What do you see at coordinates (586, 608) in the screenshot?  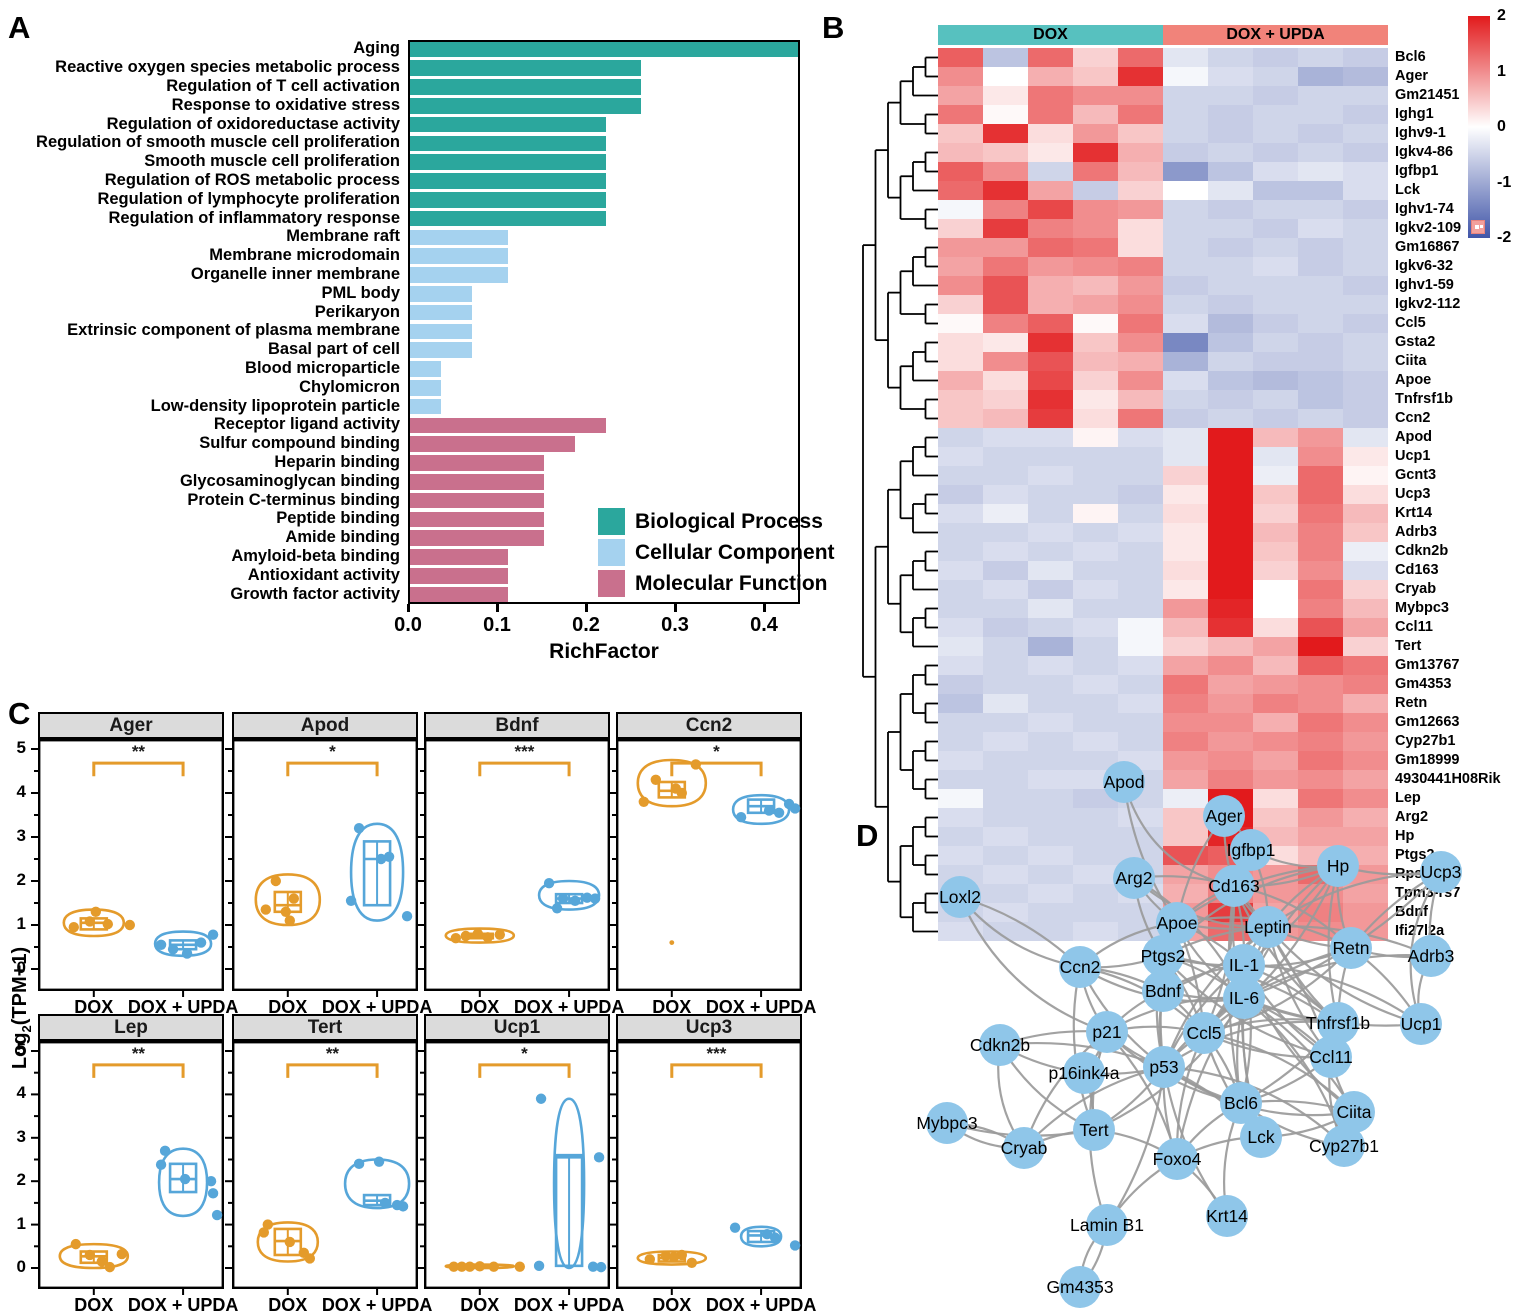 I see `x-axis-tick` at bounding box center [586, 608].